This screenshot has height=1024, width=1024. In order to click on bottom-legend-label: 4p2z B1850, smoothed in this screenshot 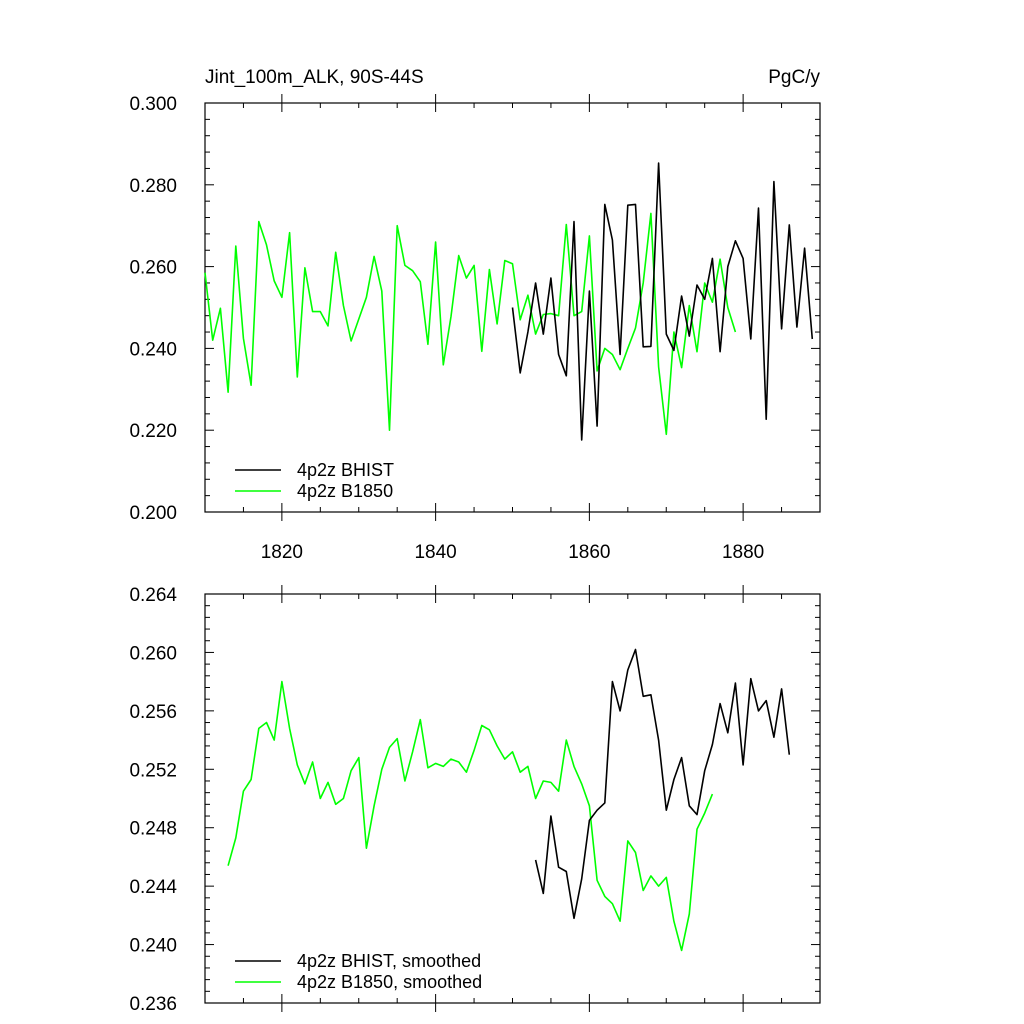, I will do `click(389, 982)`.